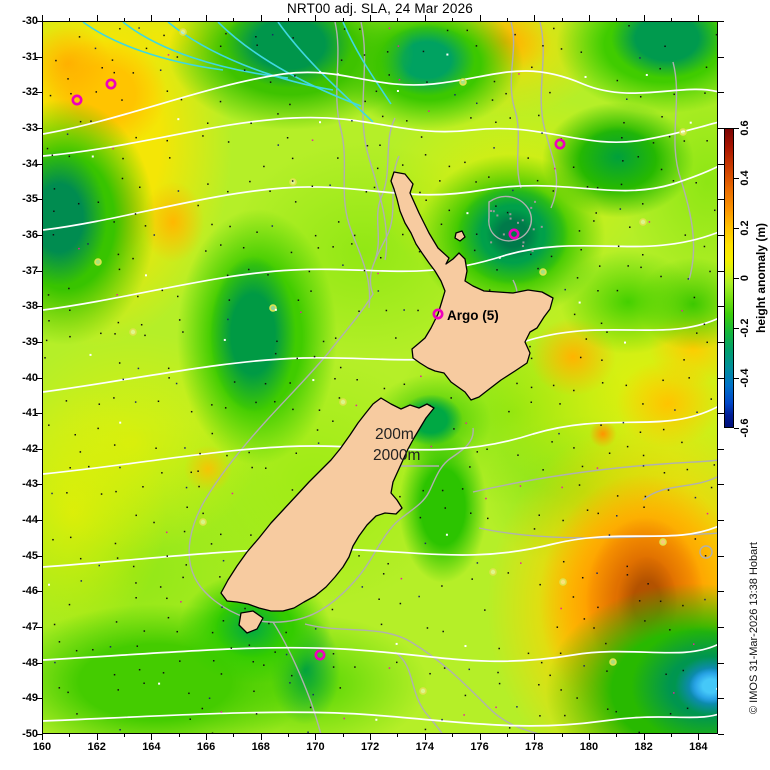 The height and width of the screenshot is (770, 770). Describe the element at coordinates (698, 747) in the screenshot. I see `x-tick-label: 184` at that location.